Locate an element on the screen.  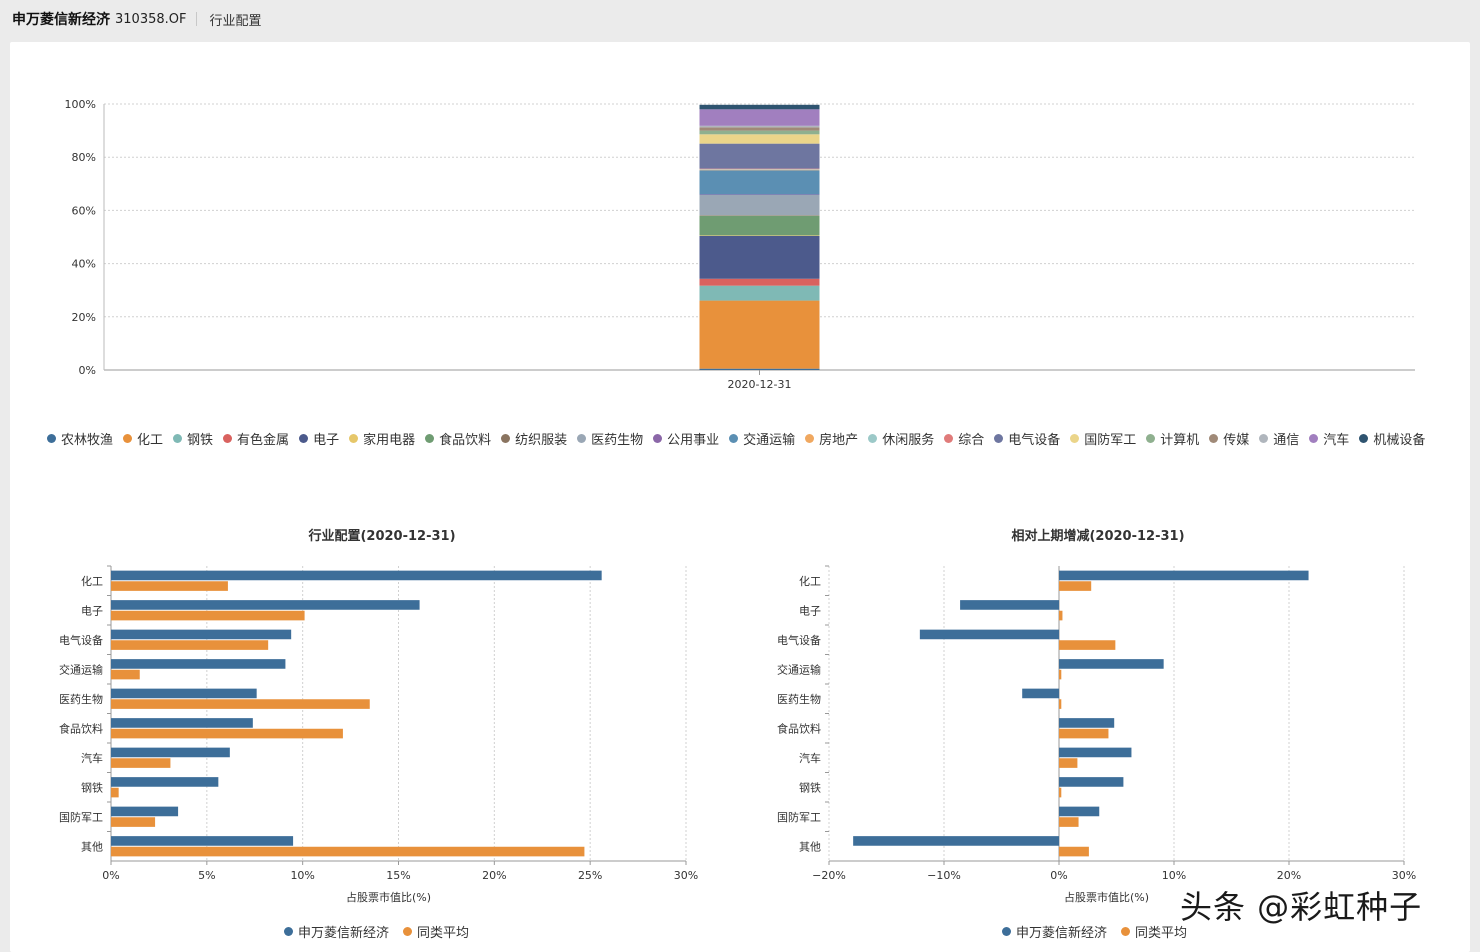
legend-item: 公用事业 is located at coordinates (686, 438).